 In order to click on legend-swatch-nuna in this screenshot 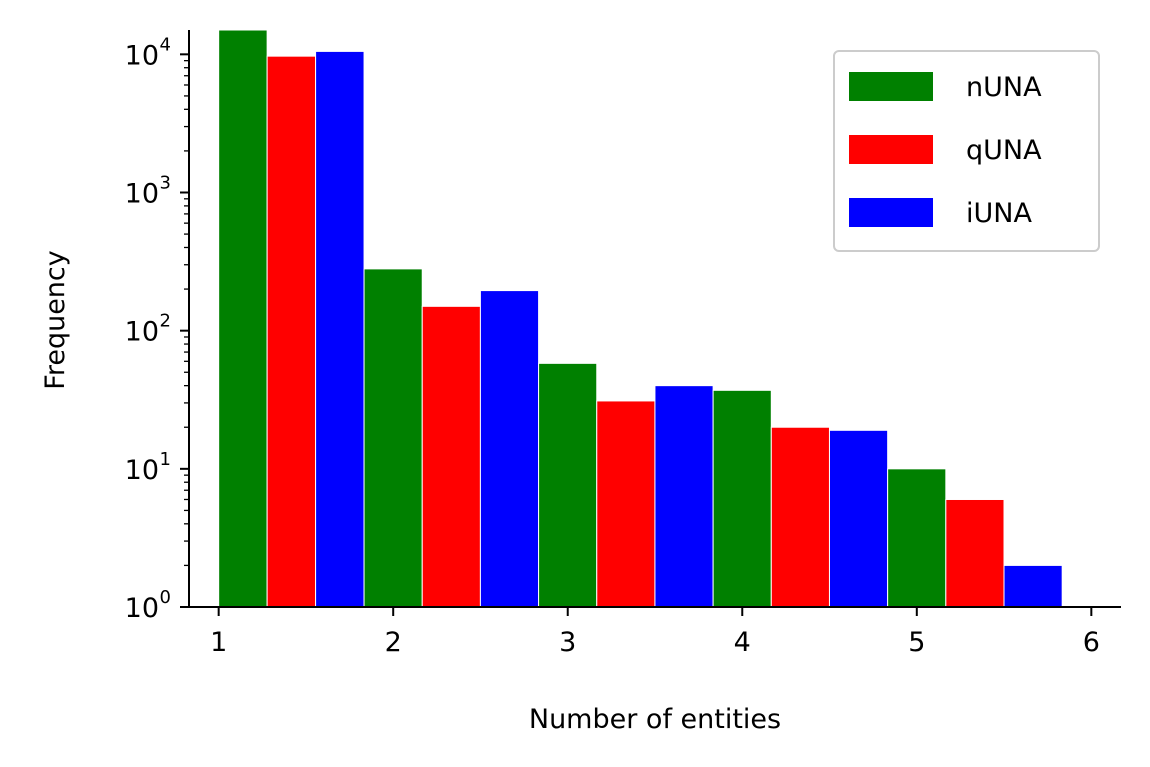, I will do `click(891, 86)`.